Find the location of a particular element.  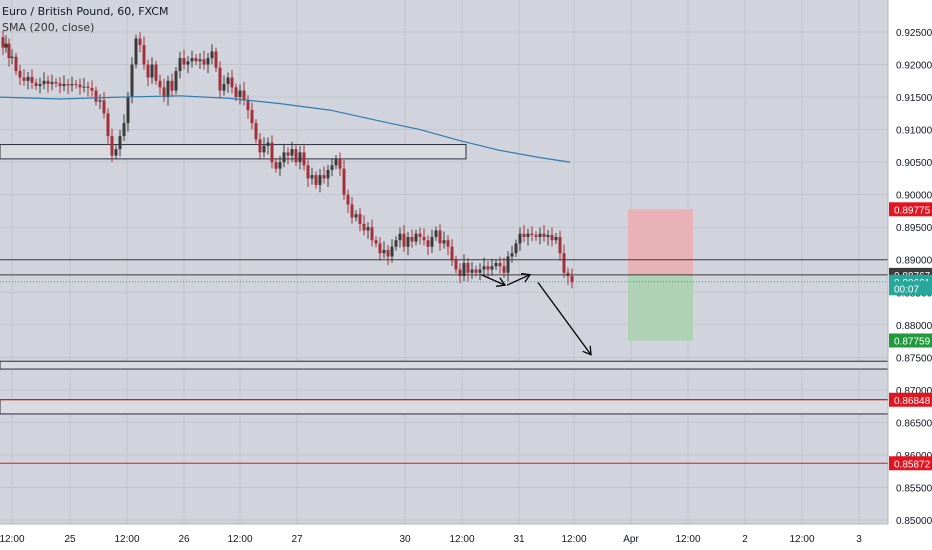

price-badge-label: 0.89775 is located at coordinates (912, 210).